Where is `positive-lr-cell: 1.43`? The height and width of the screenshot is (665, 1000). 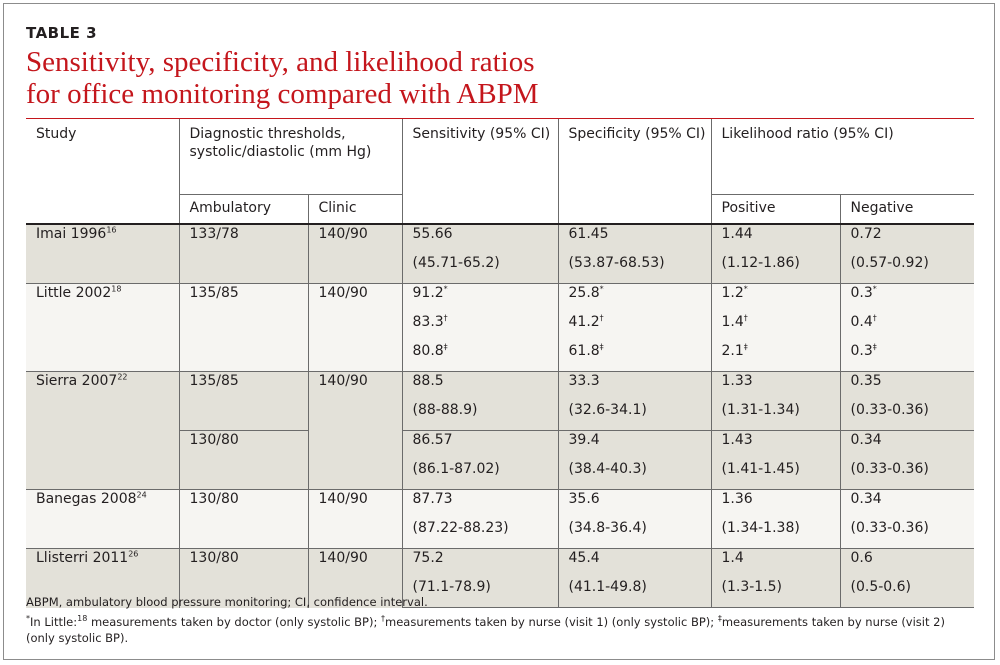 positive-lr-cell: 1.43 is located at coordinates (775, 445).